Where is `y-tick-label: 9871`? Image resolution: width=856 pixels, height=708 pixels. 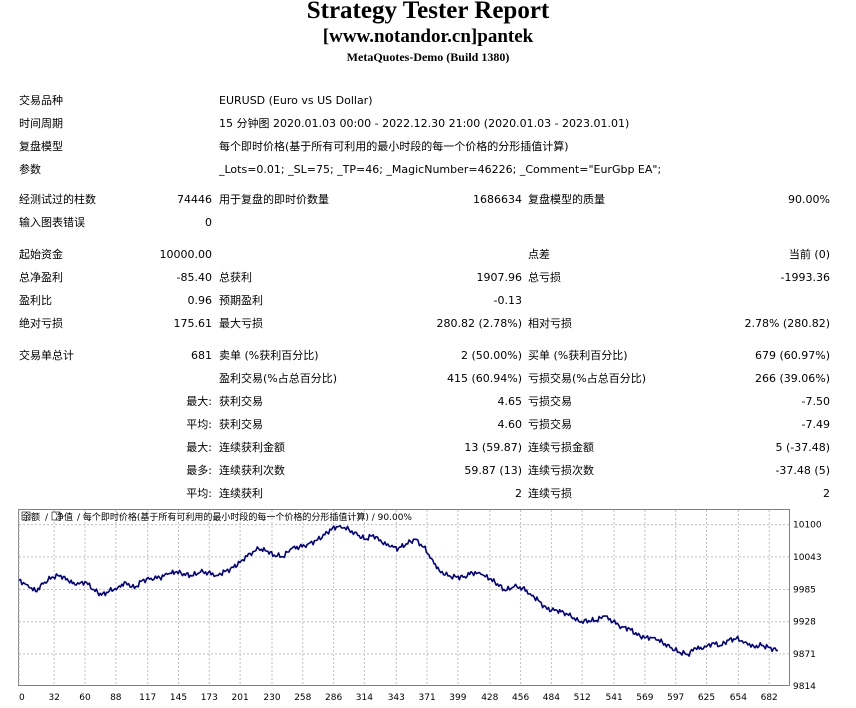 y-tick-label: 9871 is located at coordinates (804, 655).